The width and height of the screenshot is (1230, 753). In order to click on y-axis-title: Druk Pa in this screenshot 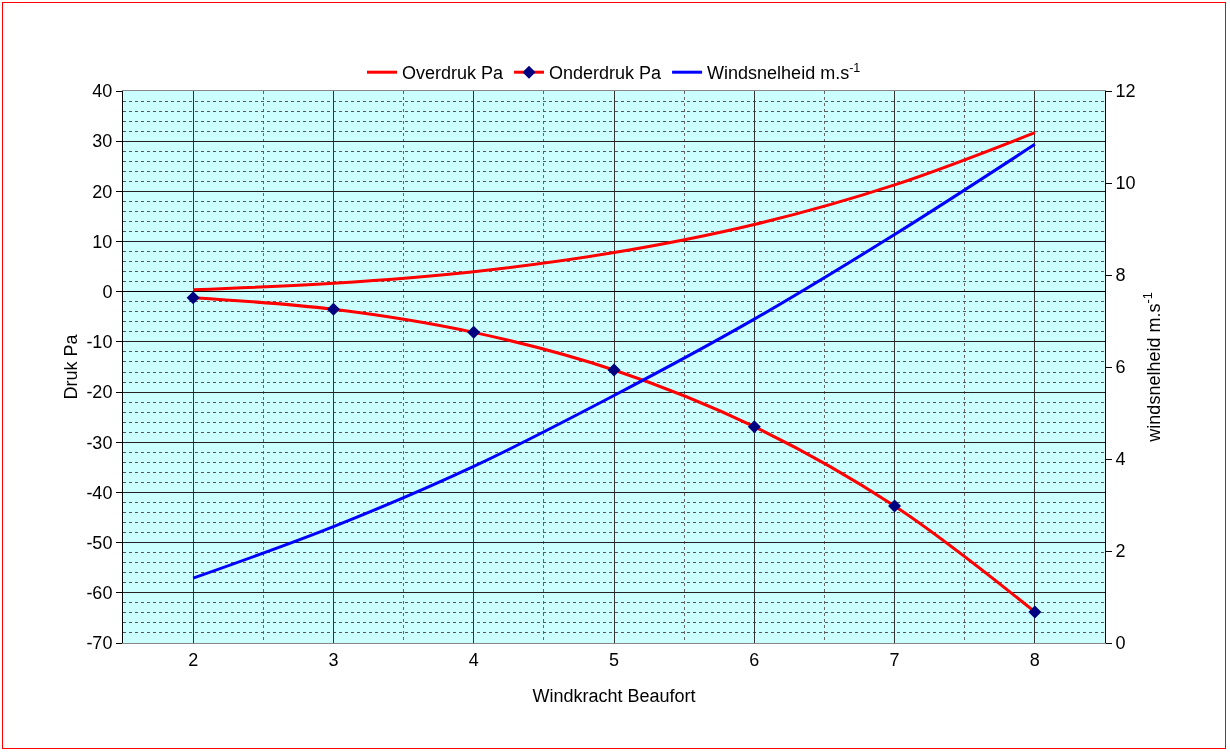, I will do `click(71, 366)`.